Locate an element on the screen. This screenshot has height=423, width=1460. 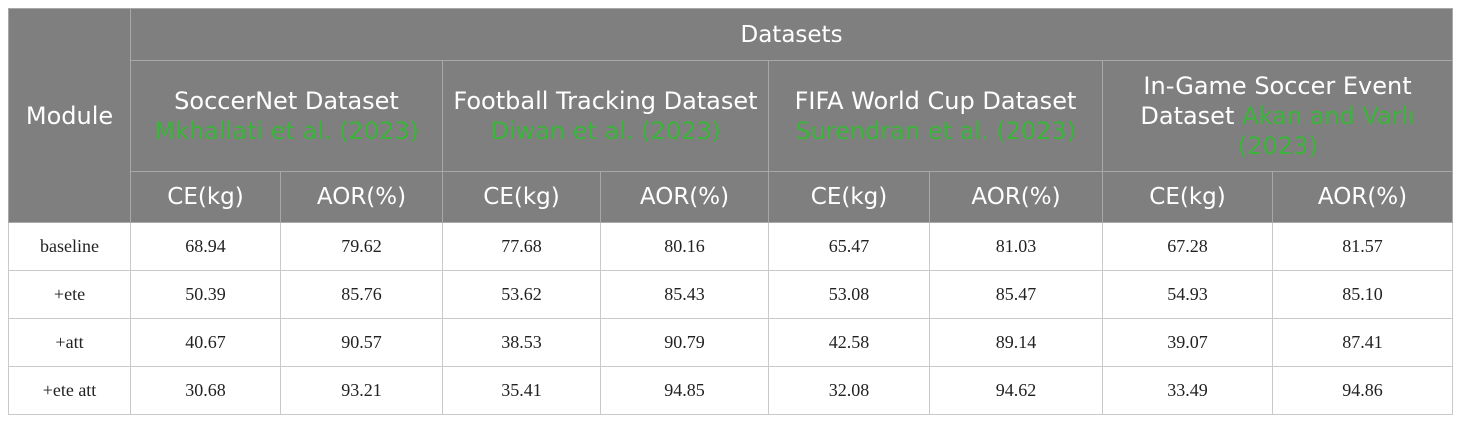
module-cell: +ete att is located at coordinates (69, 390).